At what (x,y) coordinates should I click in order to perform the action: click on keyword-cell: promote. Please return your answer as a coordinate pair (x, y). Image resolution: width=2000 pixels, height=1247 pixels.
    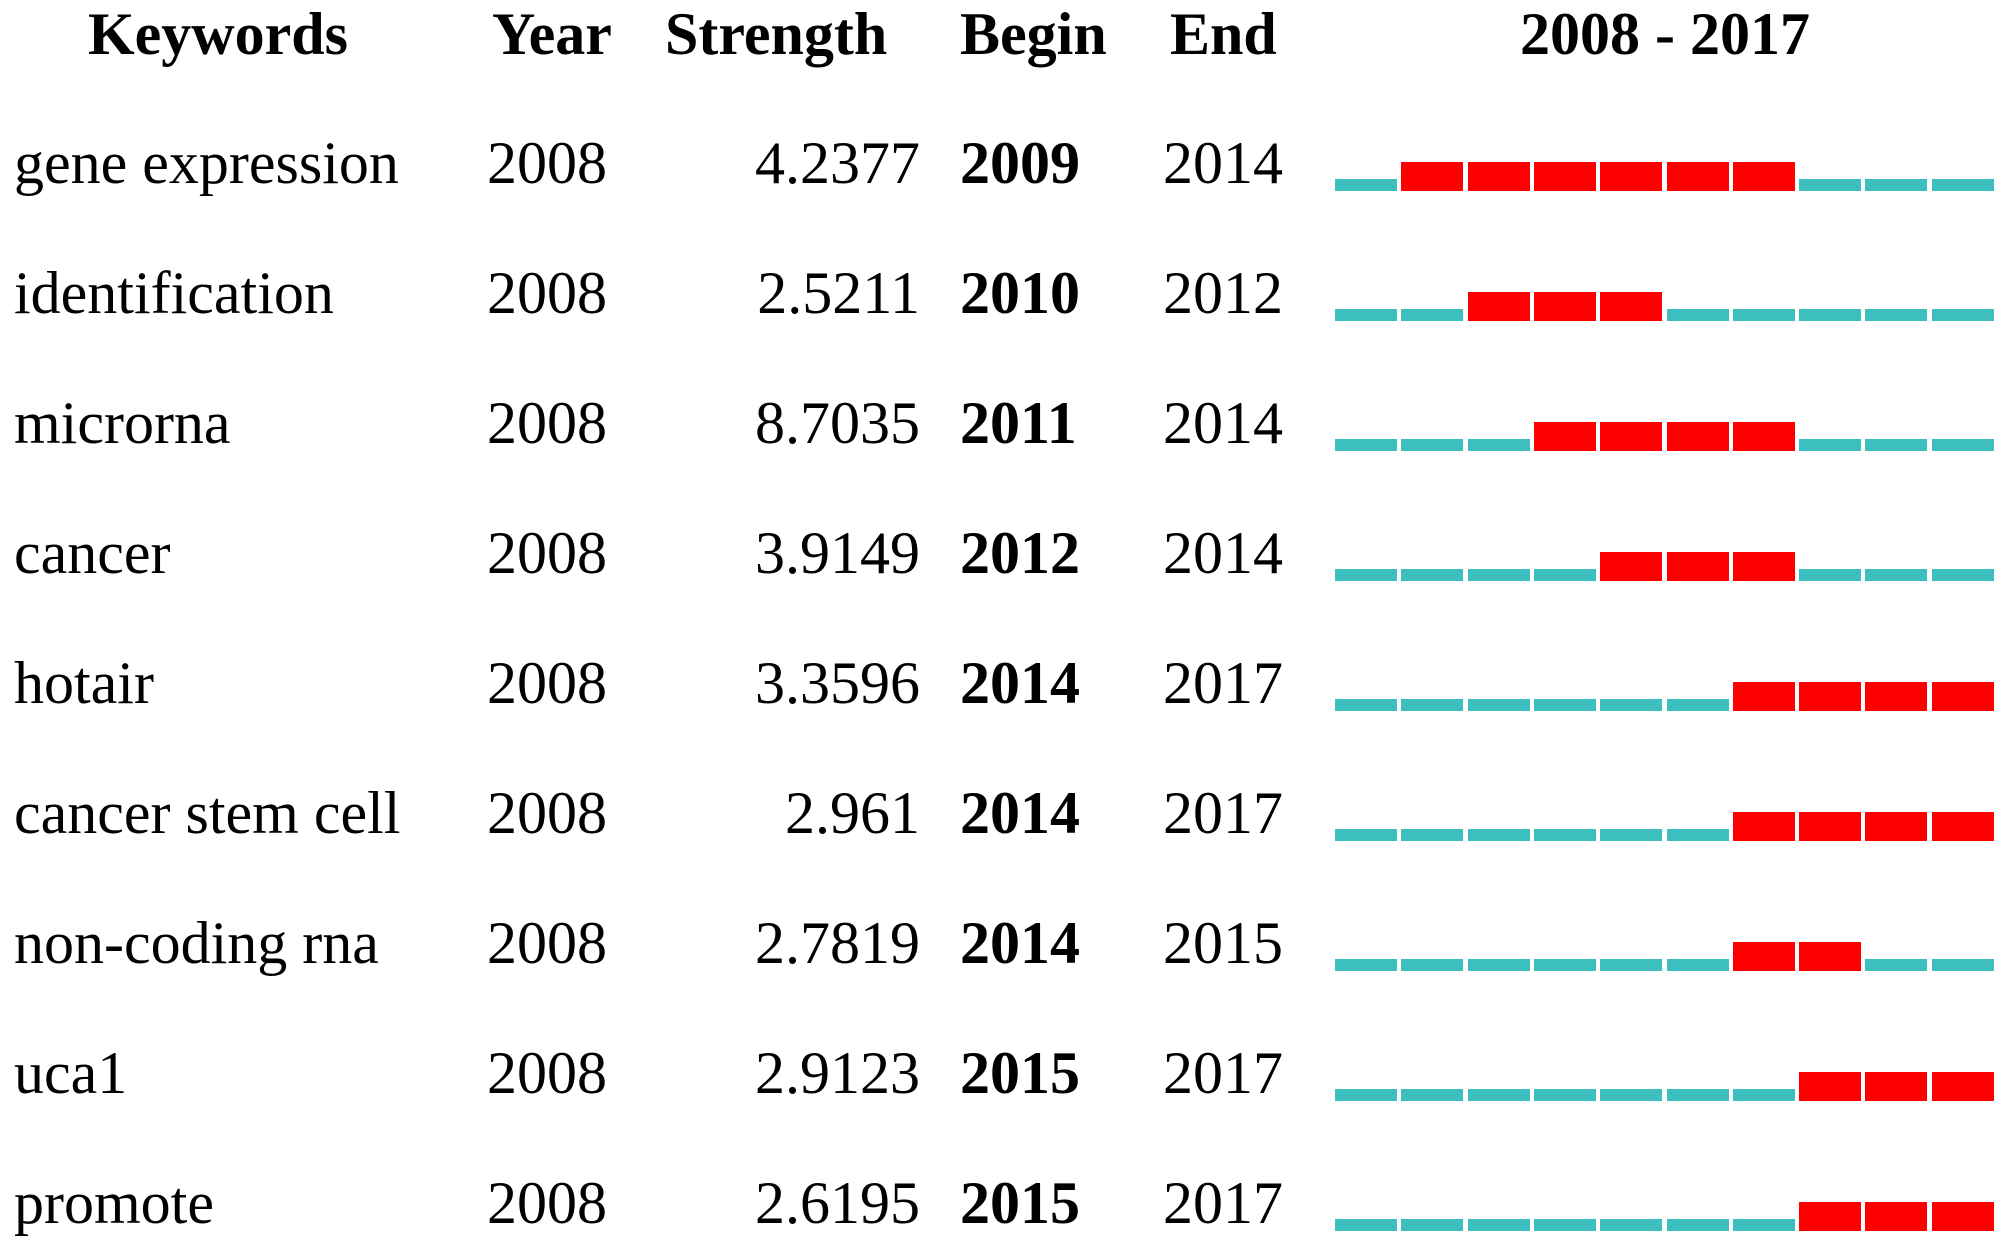
    Looking at the image, I should click on (114, 1203).